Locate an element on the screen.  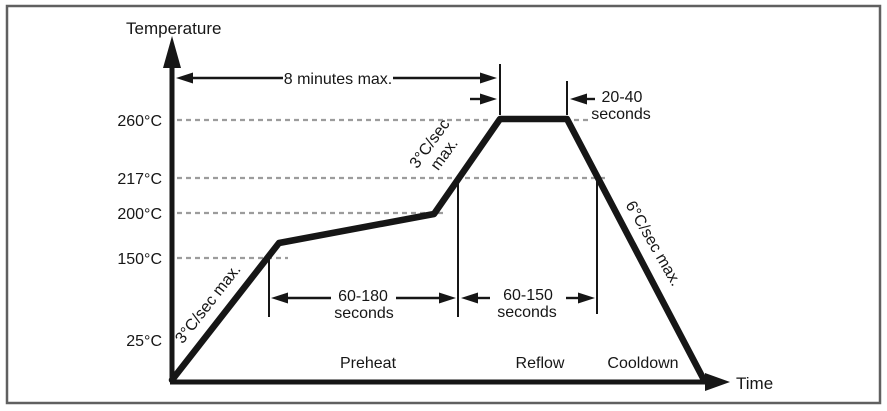
temp-label-200: 200°C is located at coordinates (139, 214).